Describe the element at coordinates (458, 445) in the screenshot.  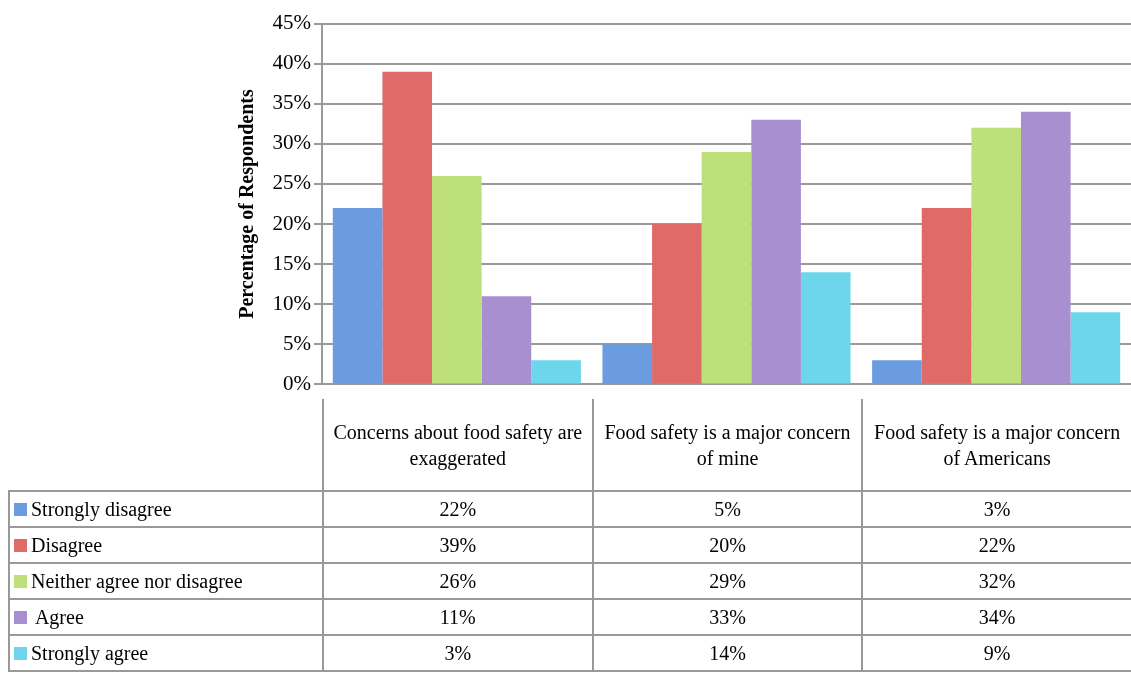
I see `x-tick-label: Concerns about food safety are exaggerated` at that location.